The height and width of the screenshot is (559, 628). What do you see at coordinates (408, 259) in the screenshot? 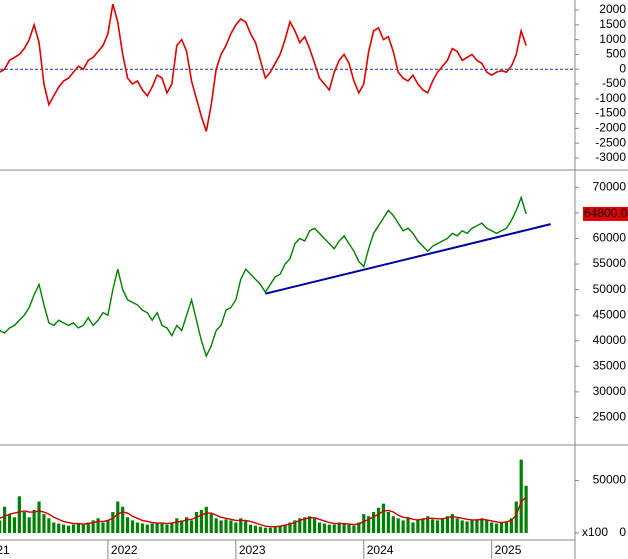
I see `trendline` at bounding box center [408, 259].